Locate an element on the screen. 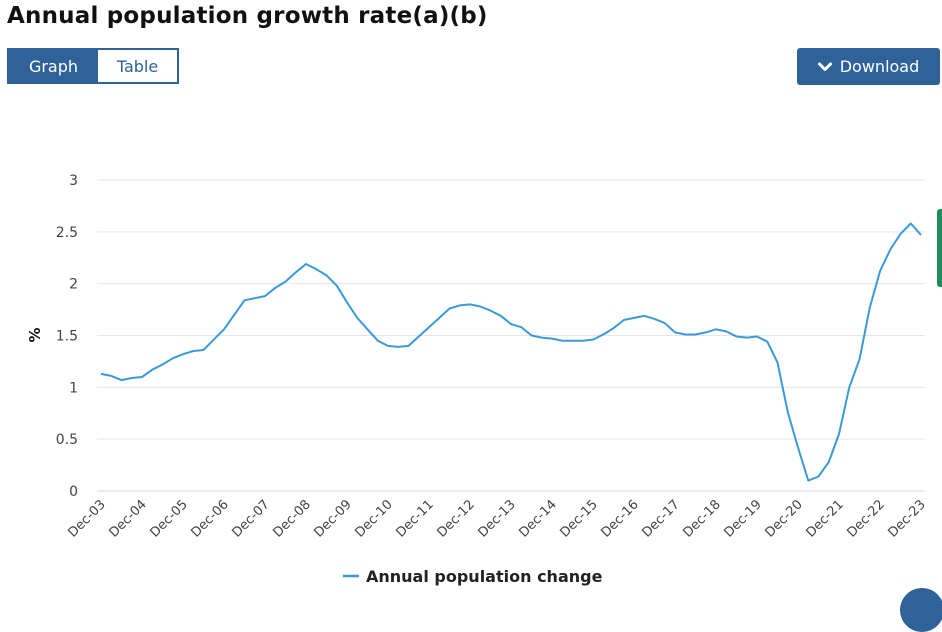 The height and width of the screenshot is (632, 942). x-tick-label: Dec-13 is located at coordinates (496, 518).